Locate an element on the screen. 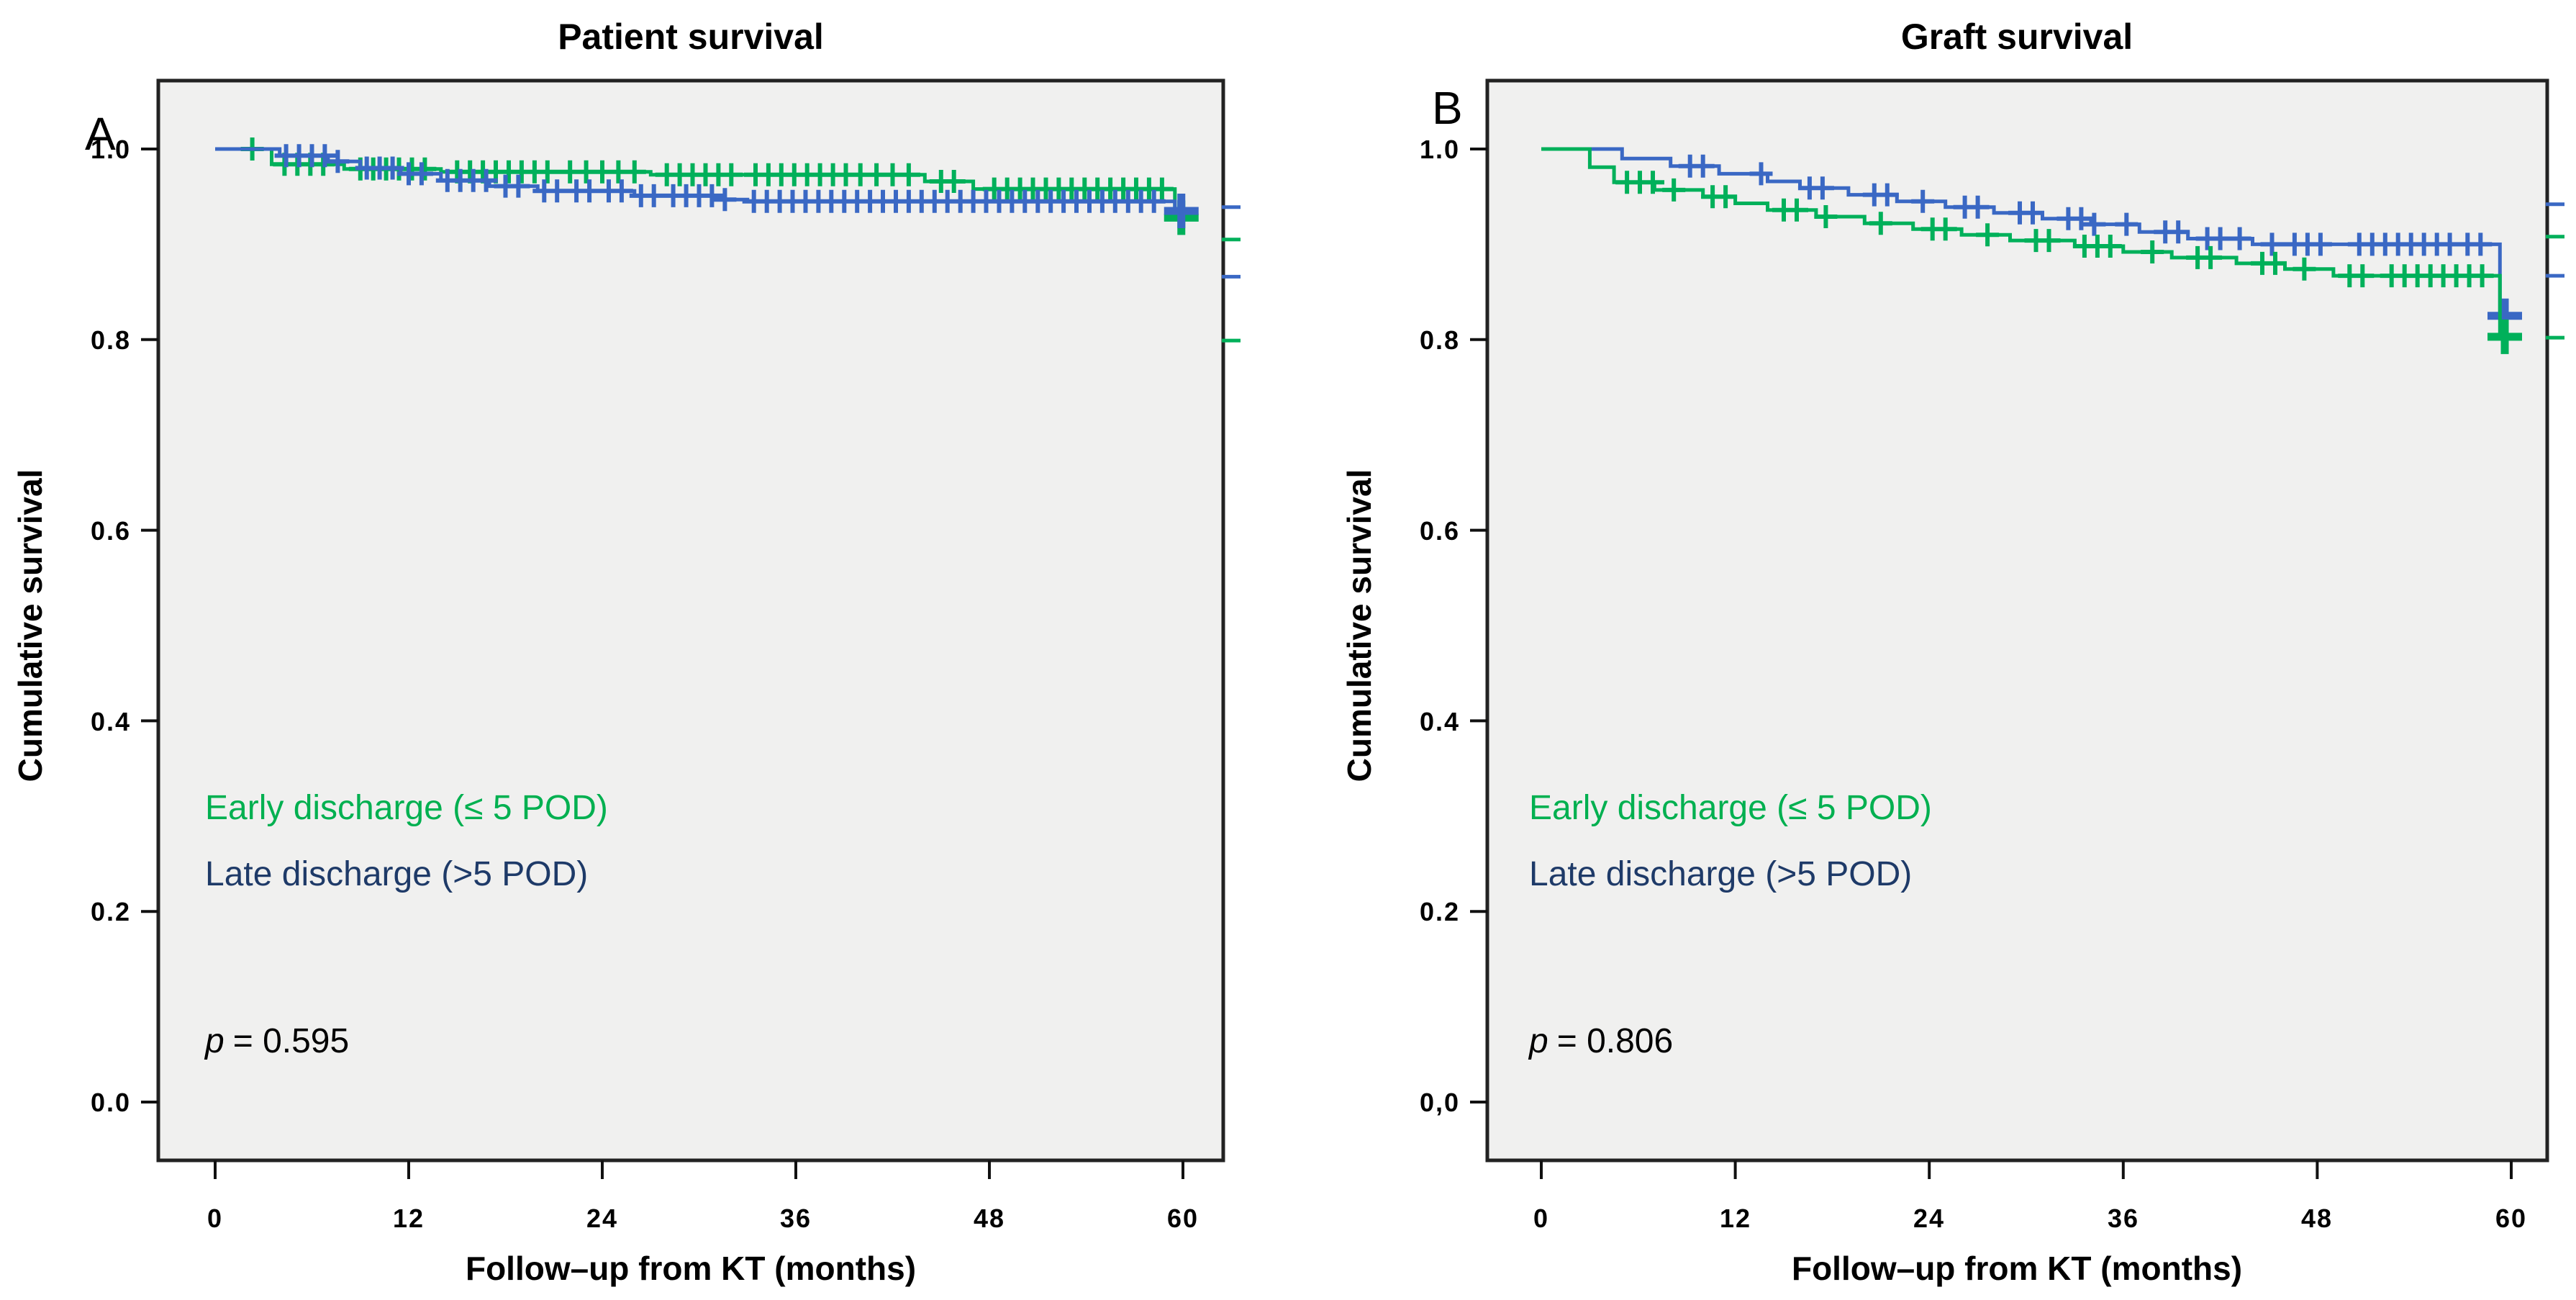  p-number: = 0.595 is located at coordinates (291, 1041).